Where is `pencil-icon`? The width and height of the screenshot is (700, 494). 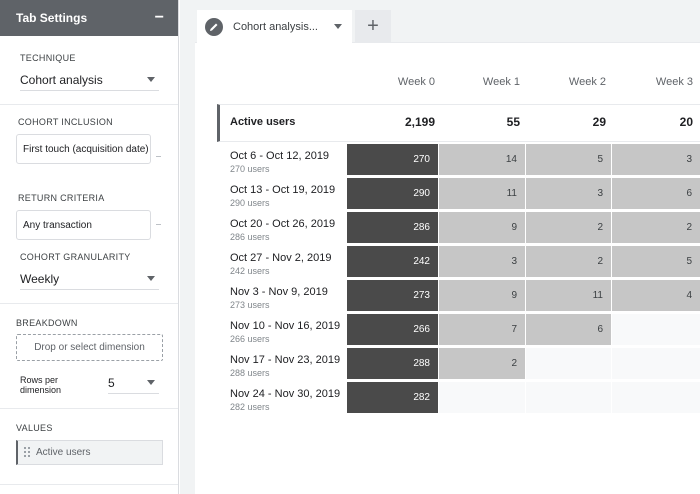 pencil-icon is located at coordinates (214, 26).